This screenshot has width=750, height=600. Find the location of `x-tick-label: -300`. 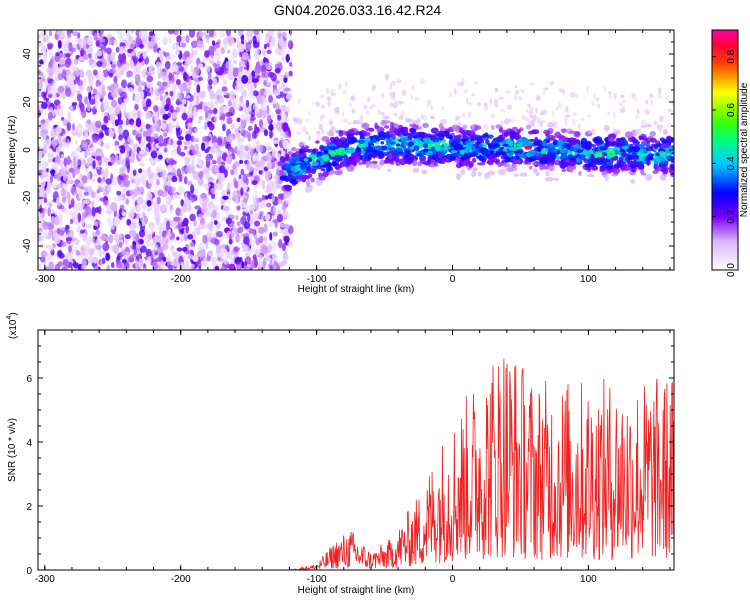

x-tick-label: -300 is located at coordinates (45, 279).